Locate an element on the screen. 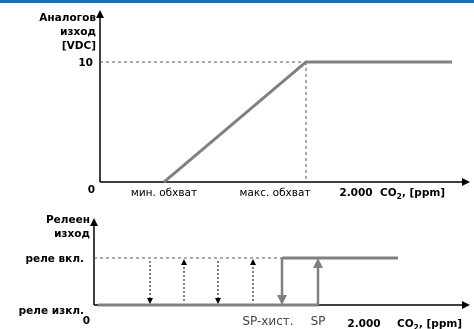  top-bar is located at coordinates (237, 1).